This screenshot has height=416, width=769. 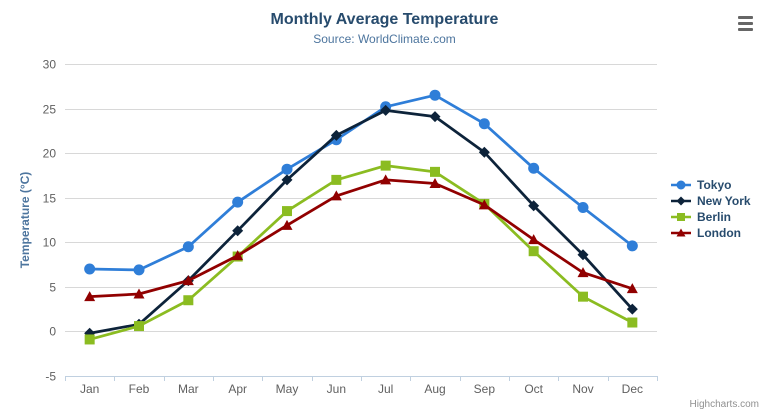 I want to click on y-axis-tick-label: 10, so click(x=50, y=243).